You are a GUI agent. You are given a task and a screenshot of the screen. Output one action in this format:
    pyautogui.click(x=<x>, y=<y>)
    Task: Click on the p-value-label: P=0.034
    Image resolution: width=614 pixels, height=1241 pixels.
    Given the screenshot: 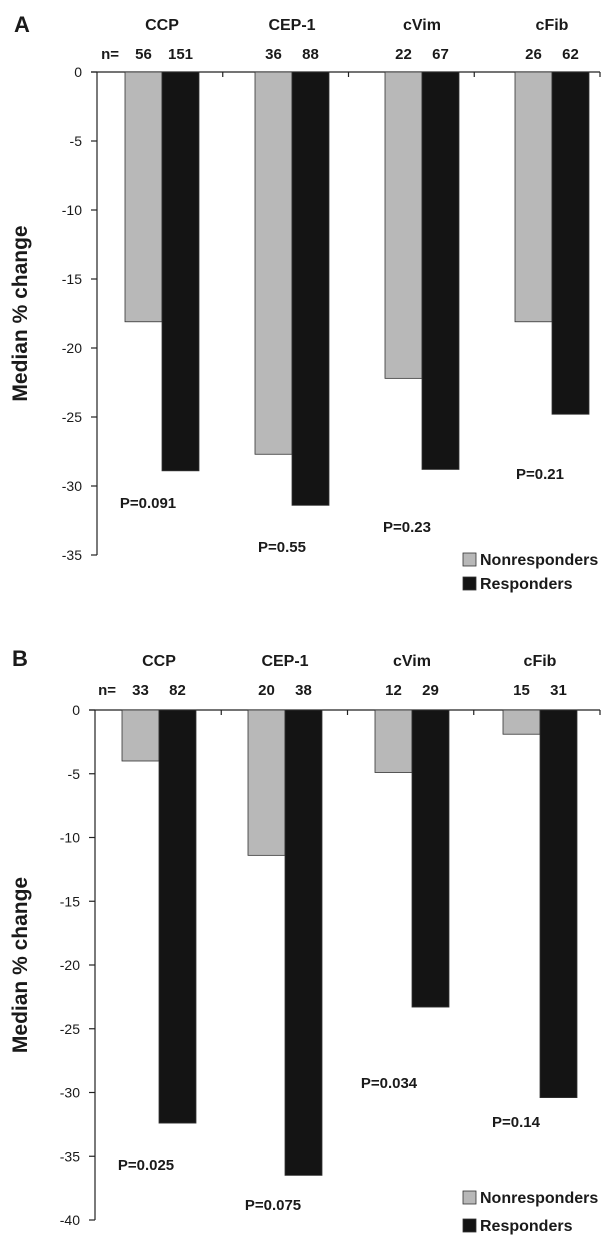 What is the action you would take?
    pyautogui.click(x=389, y=1083)
    